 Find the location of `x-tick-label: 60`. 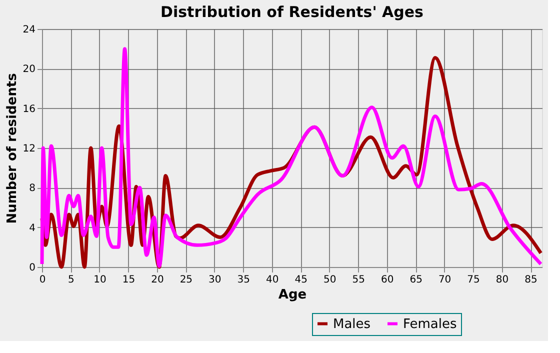

x-tick-label: 60 is located at coordinates (387, 280).